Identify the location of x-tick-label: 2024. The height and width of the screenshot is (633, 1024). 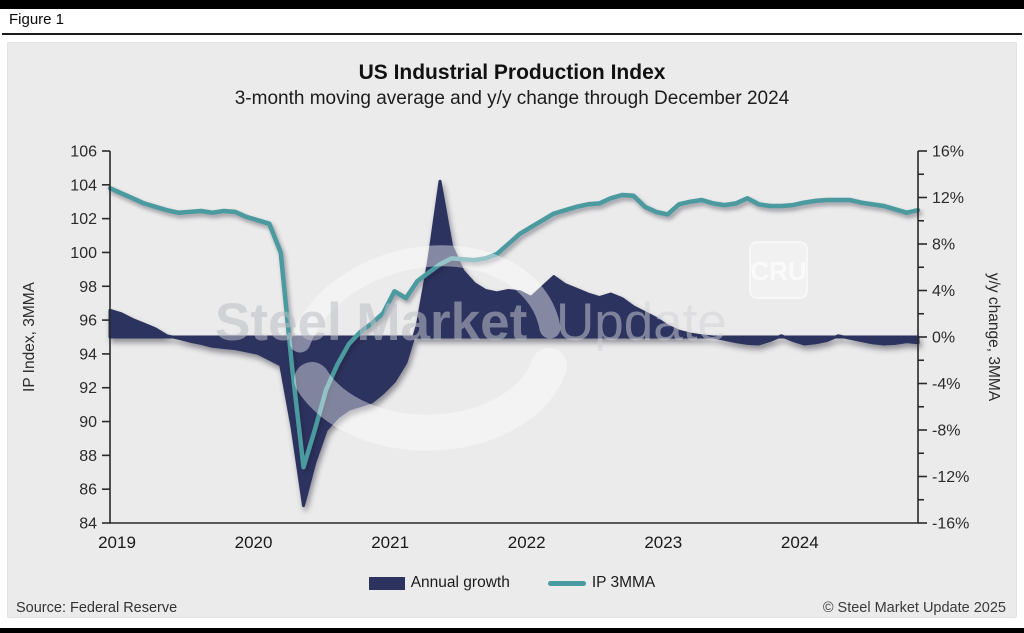
(800, 542).